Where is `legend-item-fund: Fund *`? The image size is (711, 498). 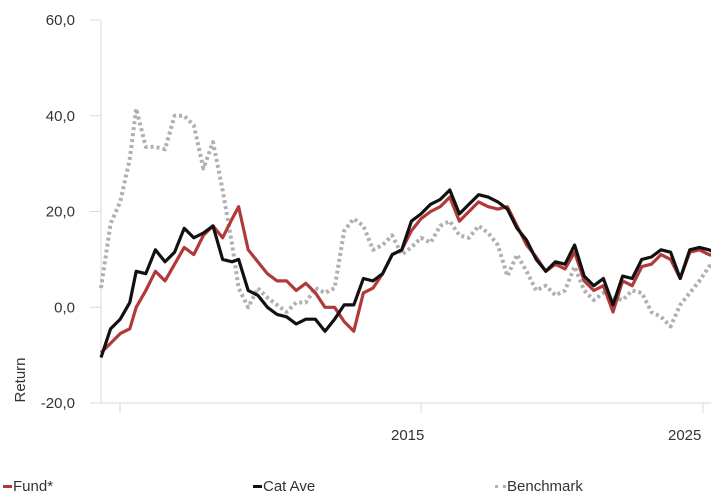 legend-item-fund: Fund * is located at coordinates (28, 486).